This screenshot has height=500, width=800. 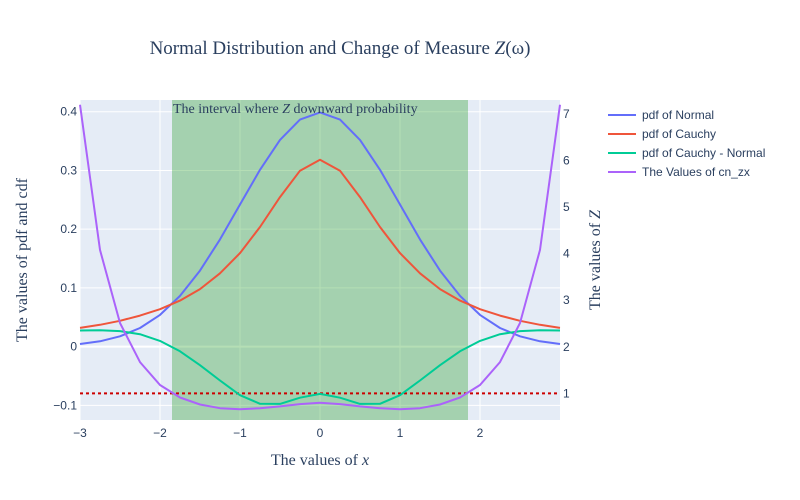 I want to click on y-right-axis-ticks: 1 2 3 4 5 6 7, so click(x=566, y=253).